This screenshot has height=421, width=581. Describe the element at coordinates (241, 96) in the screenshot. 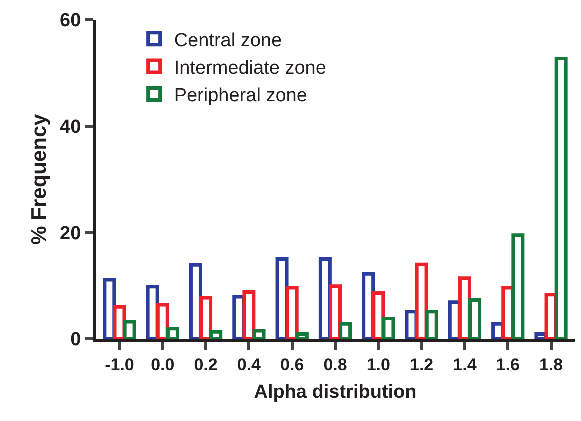

I see `legend-label: Peripheral zone` at that location.